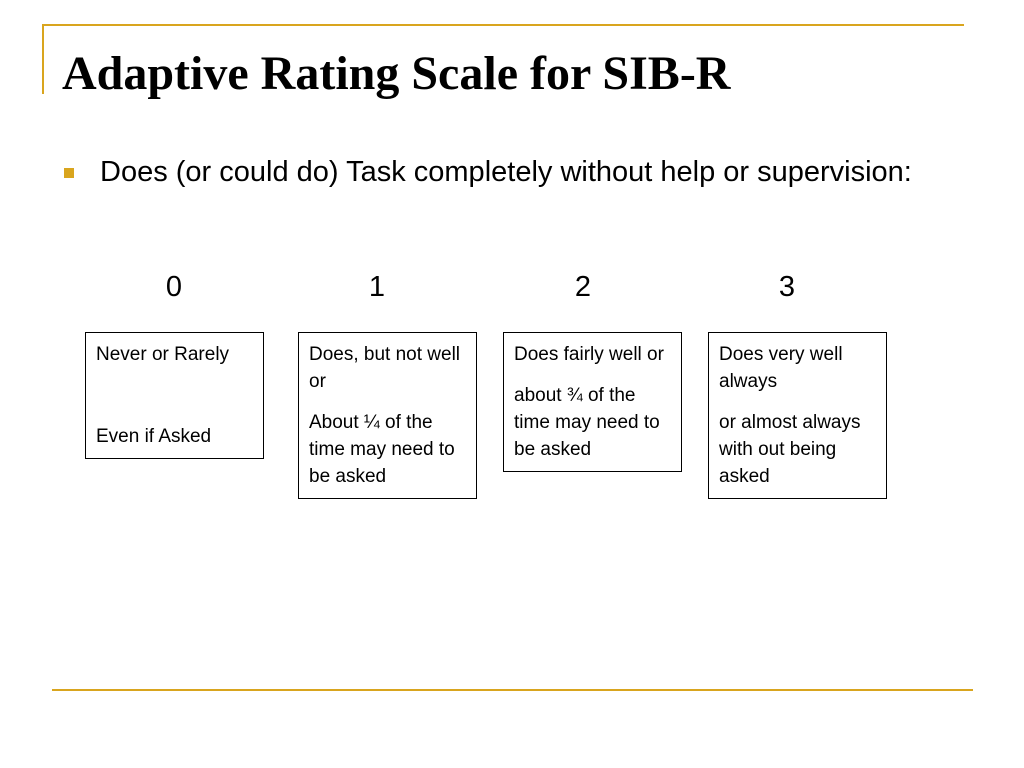  What do you see at coordinates (781, 368) in the screenshot?
I see `rating-box-3-line1: Does very well always` at bounding box center [781, 368].